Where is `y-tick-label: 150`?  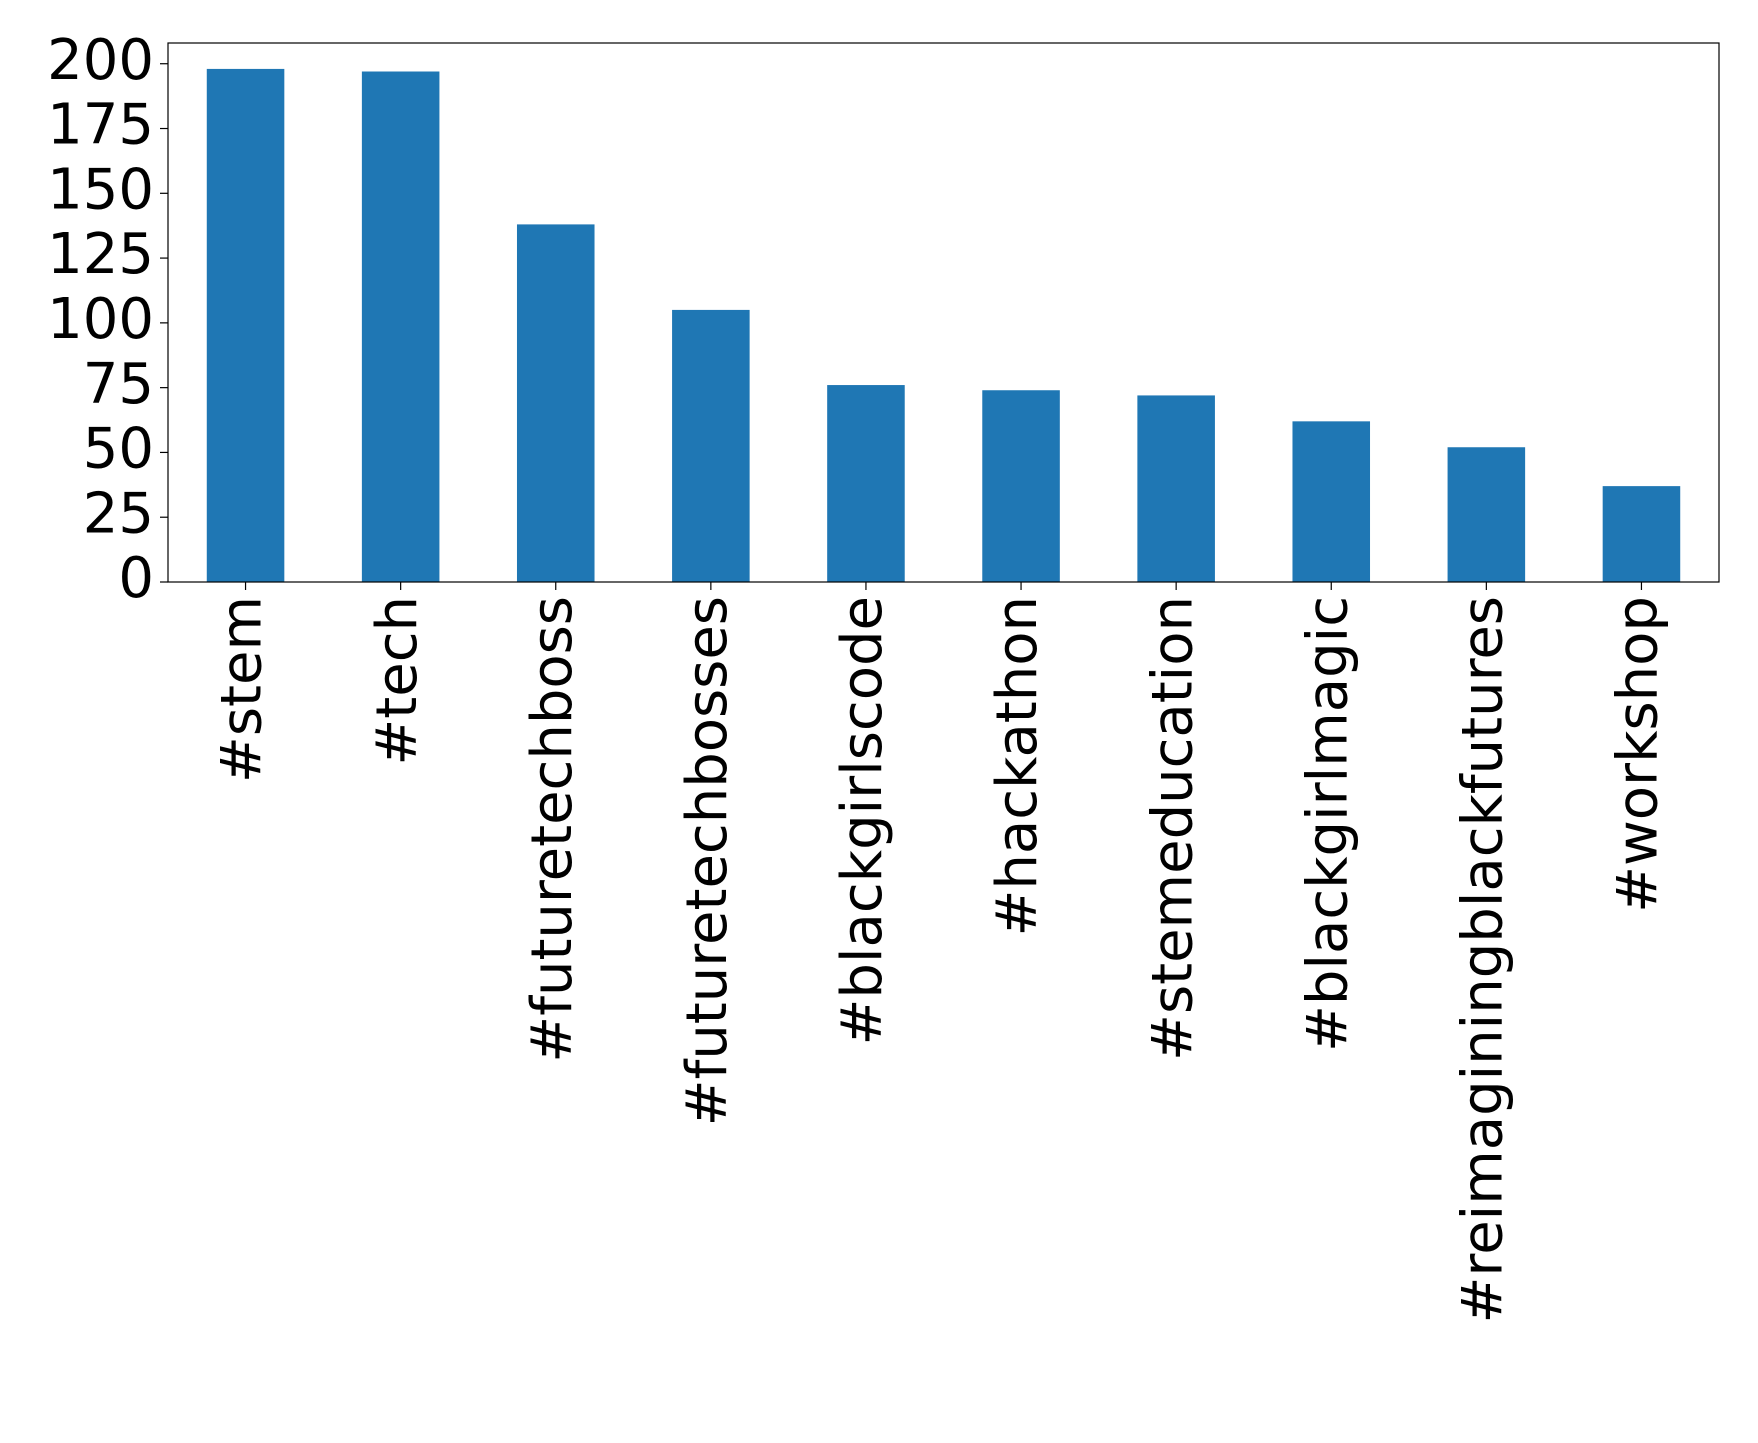 y-tick-label: 150 is located at coordinates (100, 189).